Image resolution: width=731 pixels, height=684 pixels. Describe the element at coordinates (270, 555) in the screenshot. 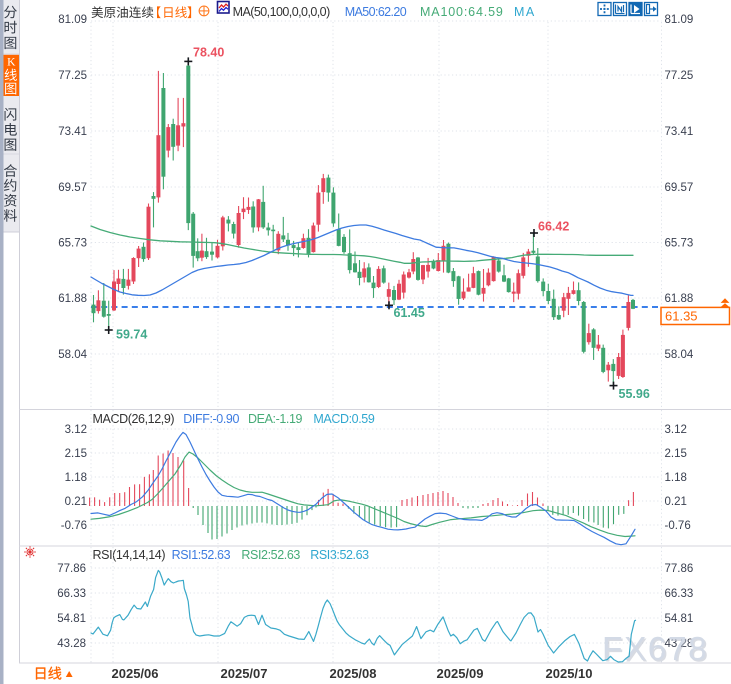

I see `svg-text: RSI2:52.63` at that location.